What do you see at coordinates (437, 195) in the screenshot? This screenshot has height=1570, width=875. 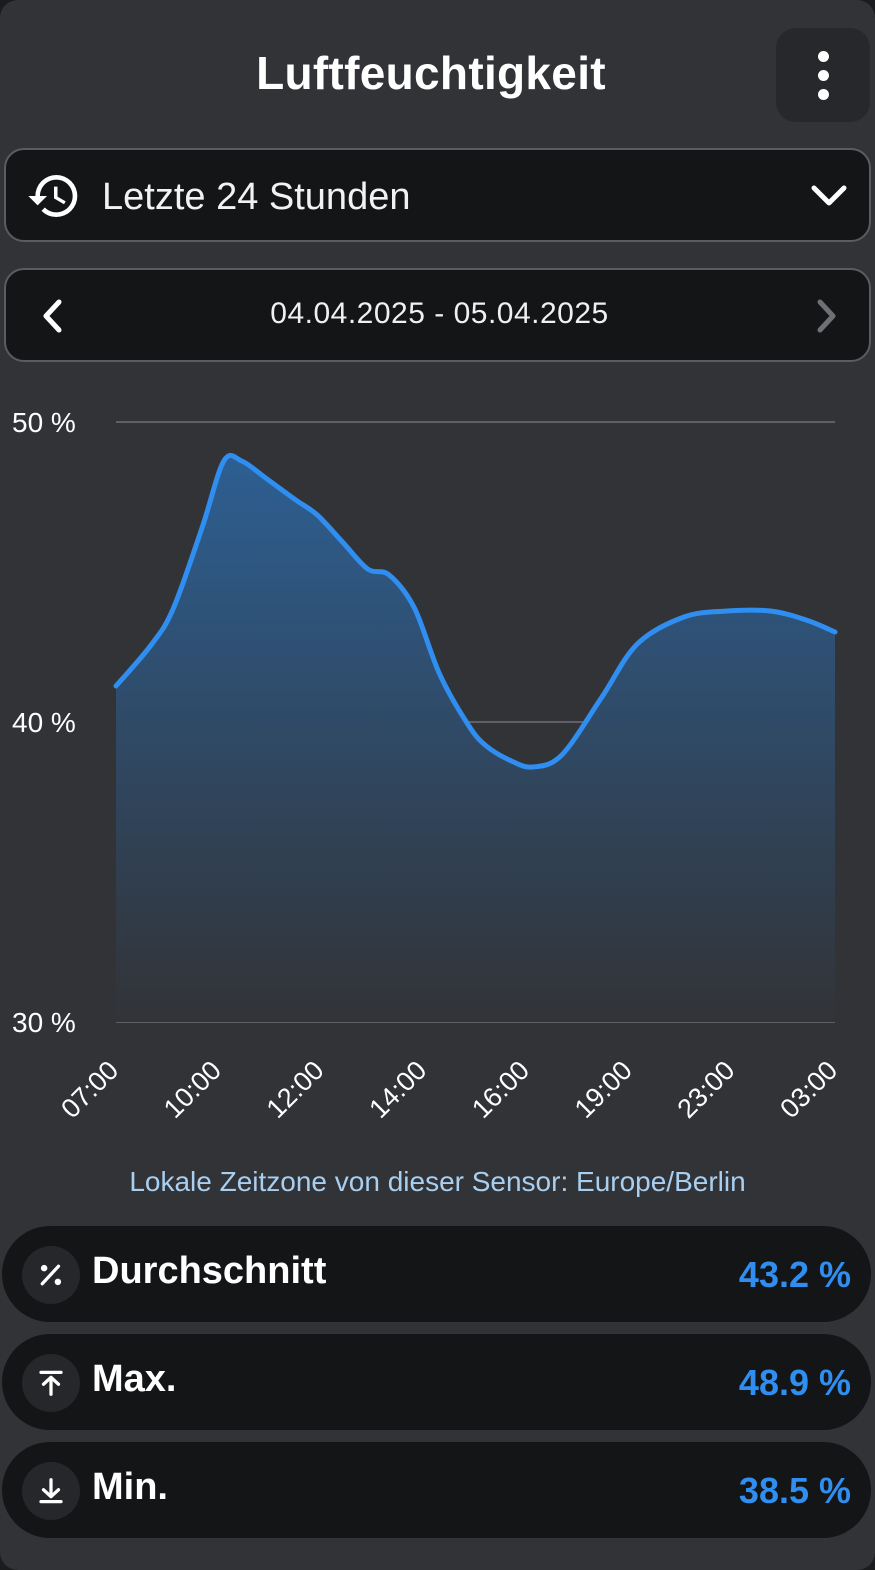 I see `time-range-select: Letzte 24 Stunden` at bounding box center [437, 195].